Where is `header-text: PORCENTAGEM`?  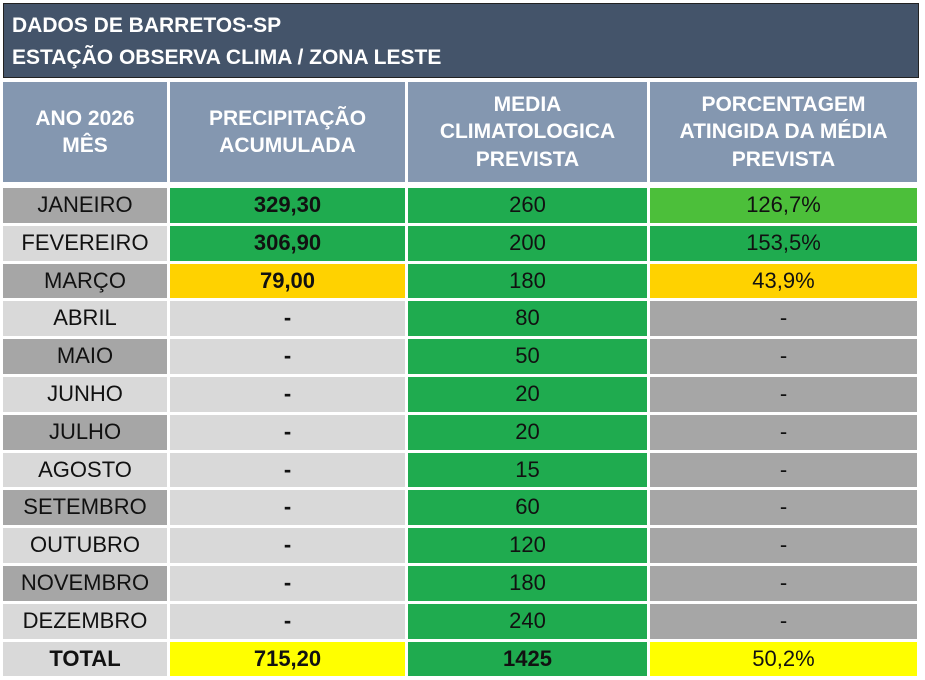 header-text: PORCENTAGEM is located at coordinates (783, 105).